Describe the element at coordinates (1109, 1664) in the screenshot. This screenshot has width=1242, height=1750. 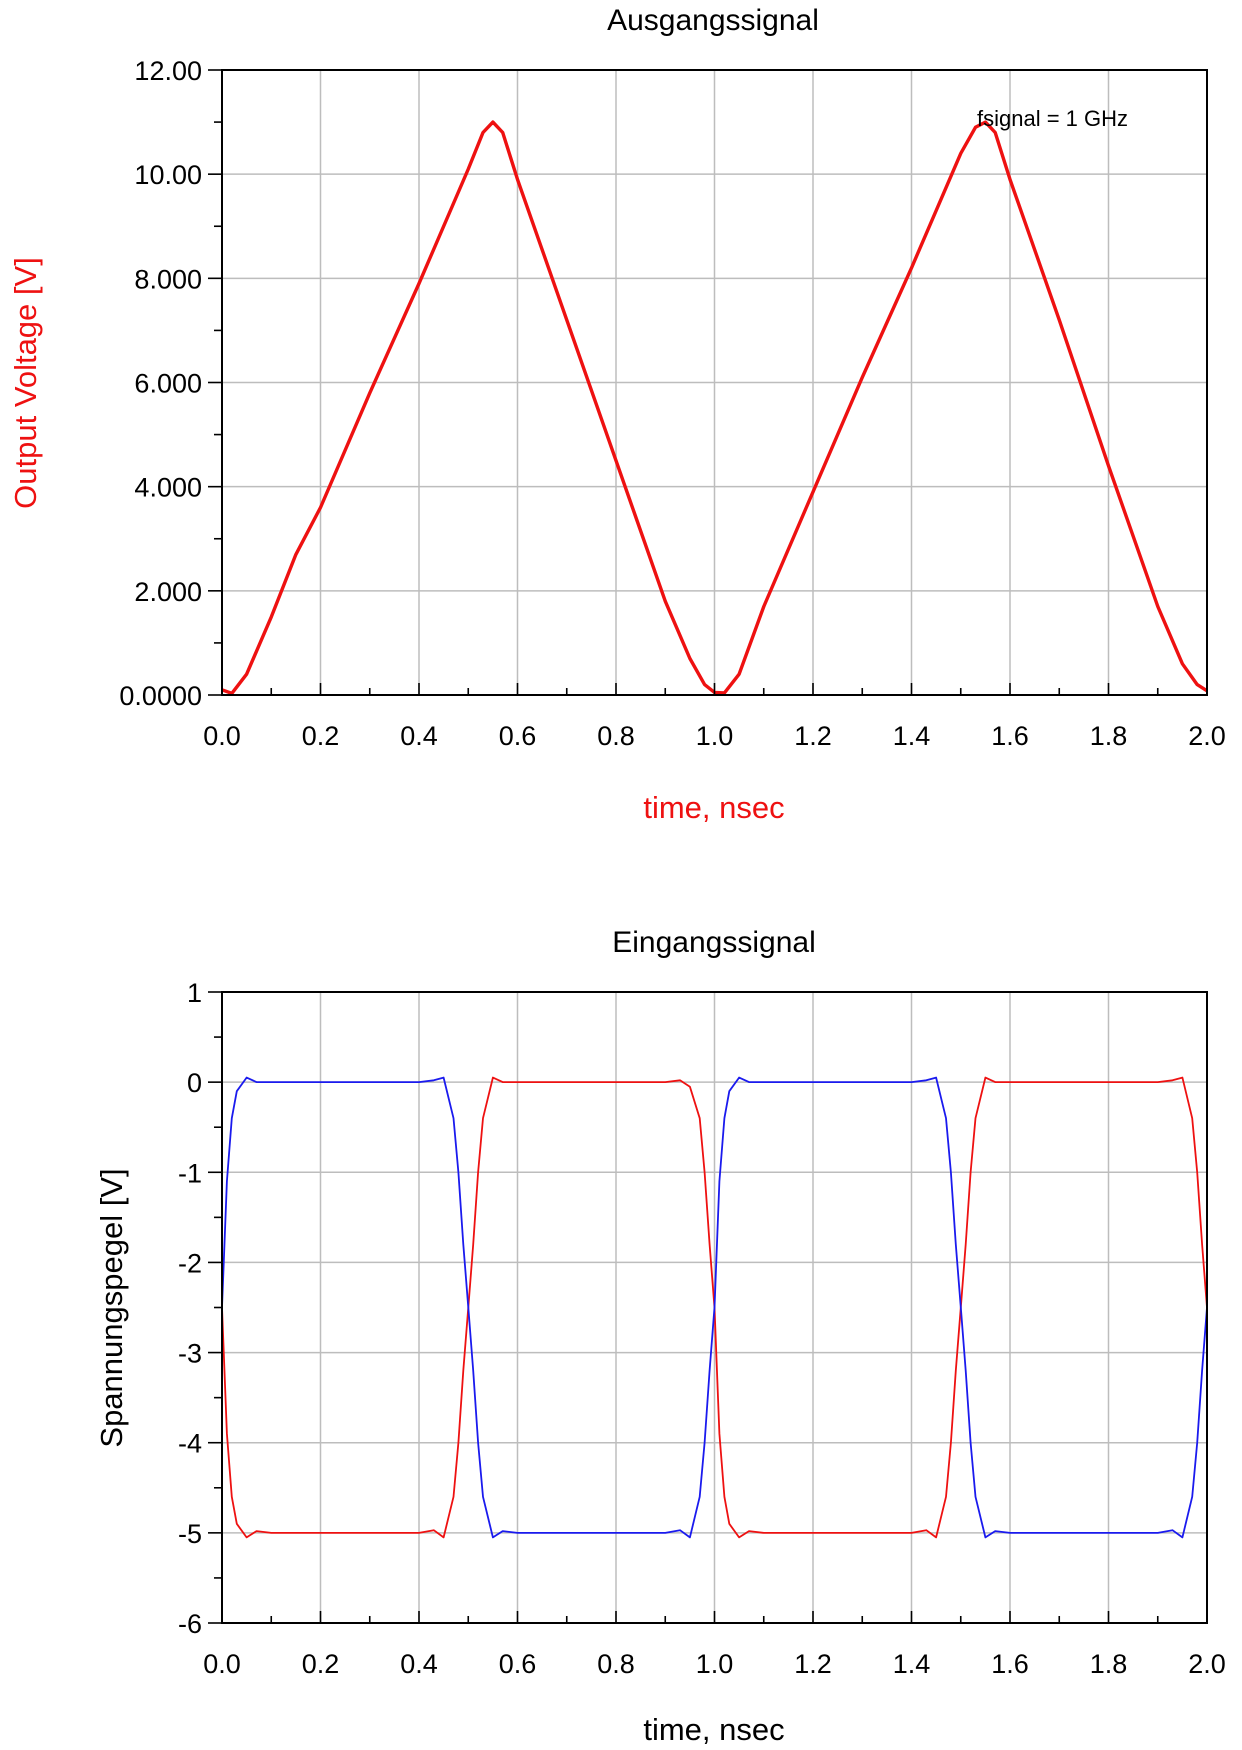
I see `input-chart-xtick-label: 1.8` at that location.